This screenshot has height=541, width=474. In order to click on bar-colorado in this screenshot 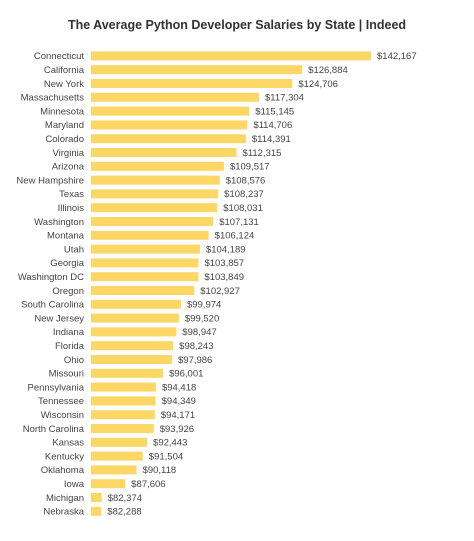, I will do `click(168, 139)`.